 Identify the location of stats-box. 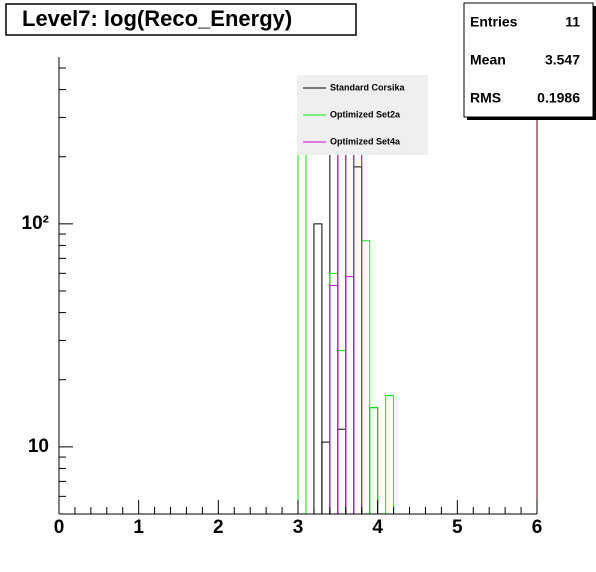
(528, 60).